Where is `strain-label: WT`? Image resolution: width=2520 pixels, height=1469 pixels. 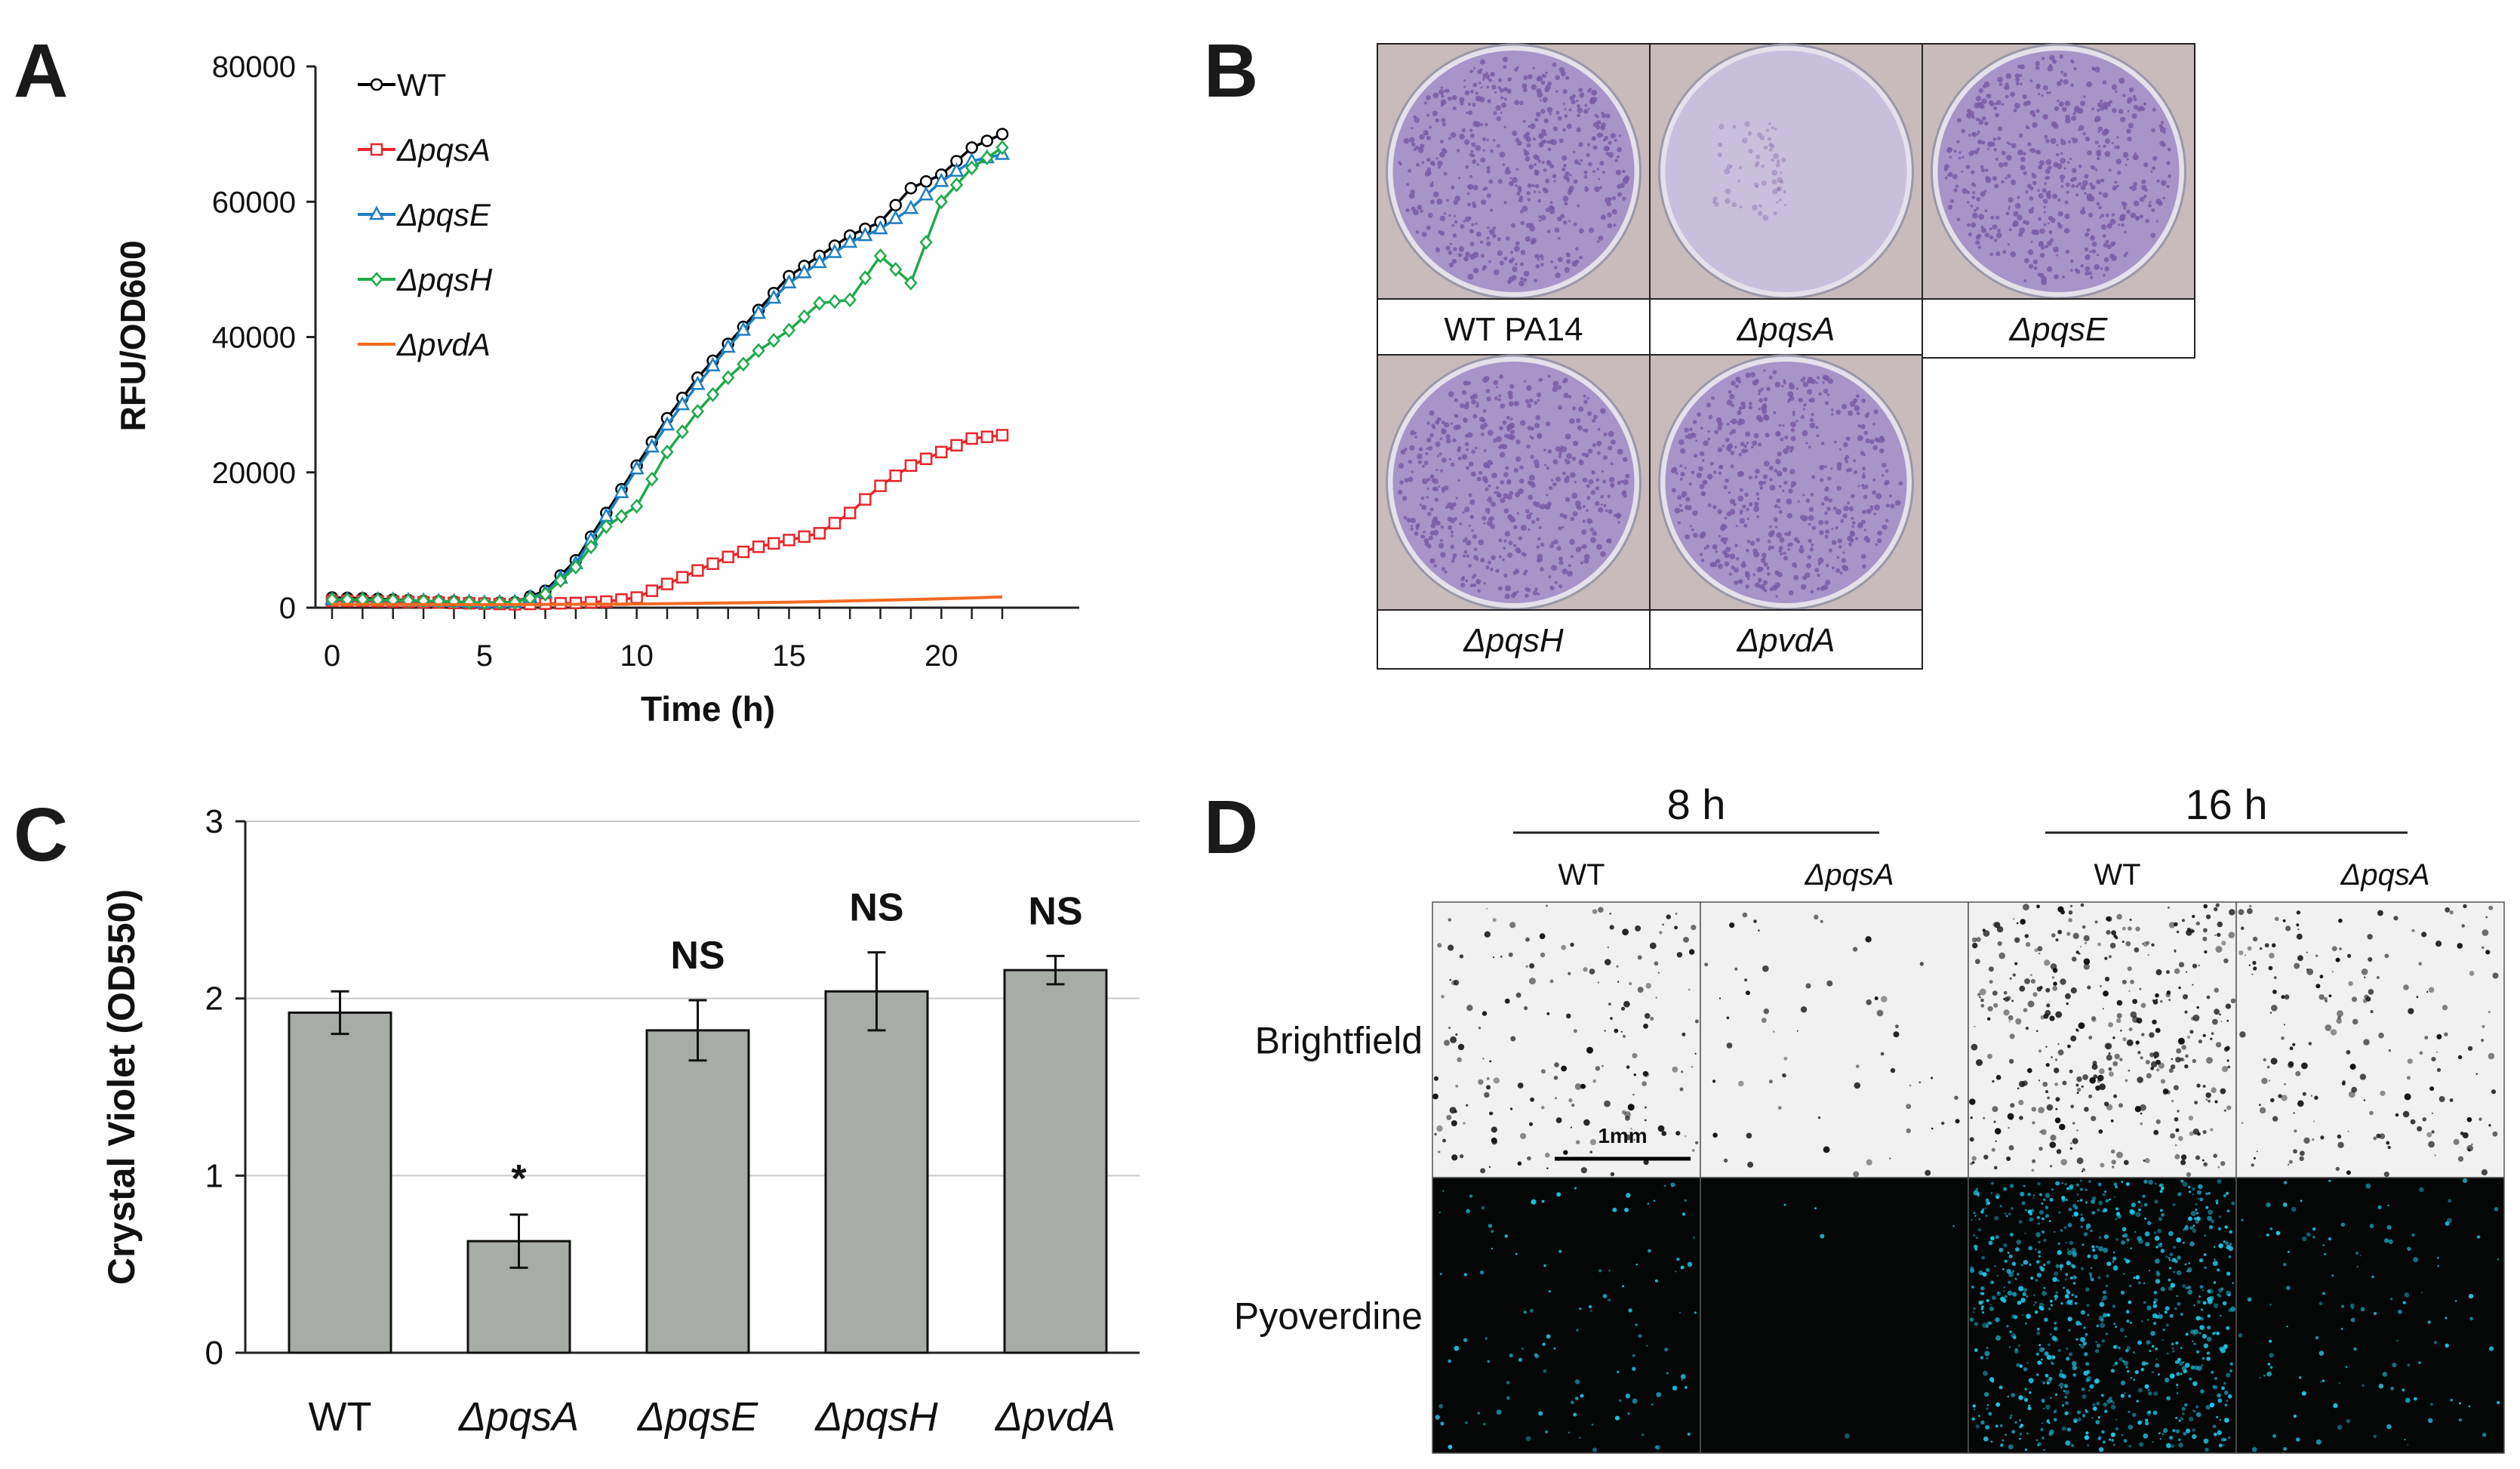
strain-label: WT is located at coordinates (1581, 875).